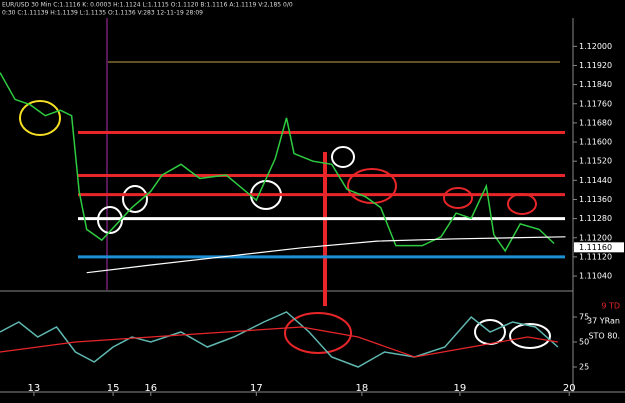 The image size is (625, 403). Describe the element at coordinates (595, 142) in the screenshot. I see `y-tick-label: 1.11600` at that location.